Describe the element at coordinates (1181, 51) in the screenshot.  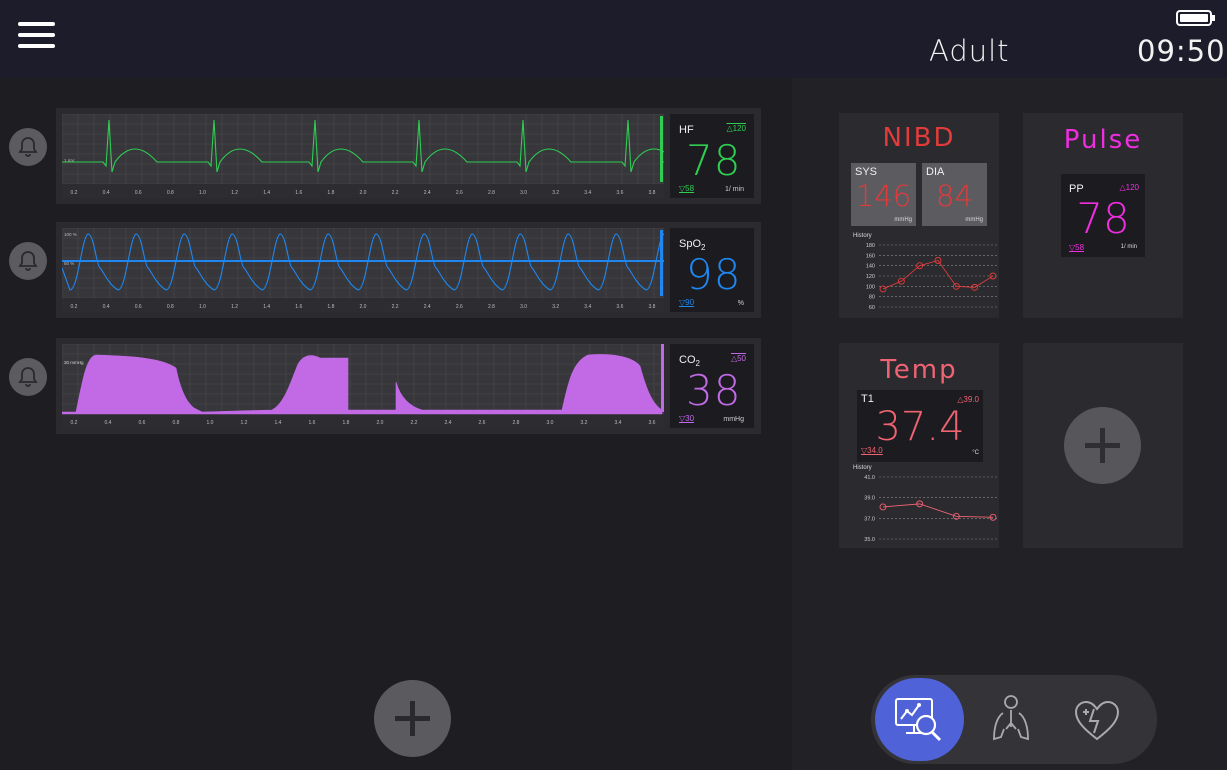
I see `clock: 09:50` at that location.